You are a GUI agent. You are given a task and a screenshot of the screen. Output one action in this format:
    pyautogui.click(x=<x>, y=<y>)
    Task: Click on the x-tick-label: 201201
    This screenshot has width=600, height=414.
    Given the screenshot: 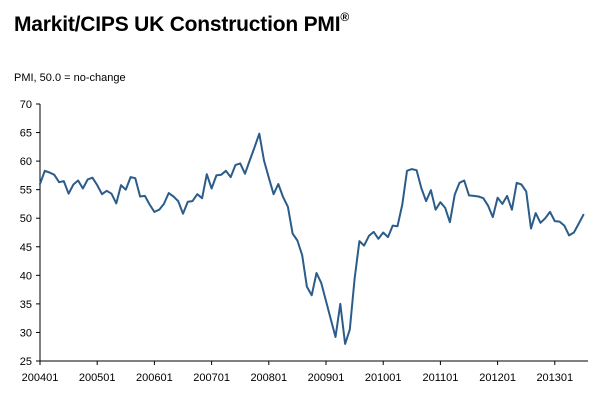 What is the action you would take?
    pyautogui.click(x=497, y=378)
    